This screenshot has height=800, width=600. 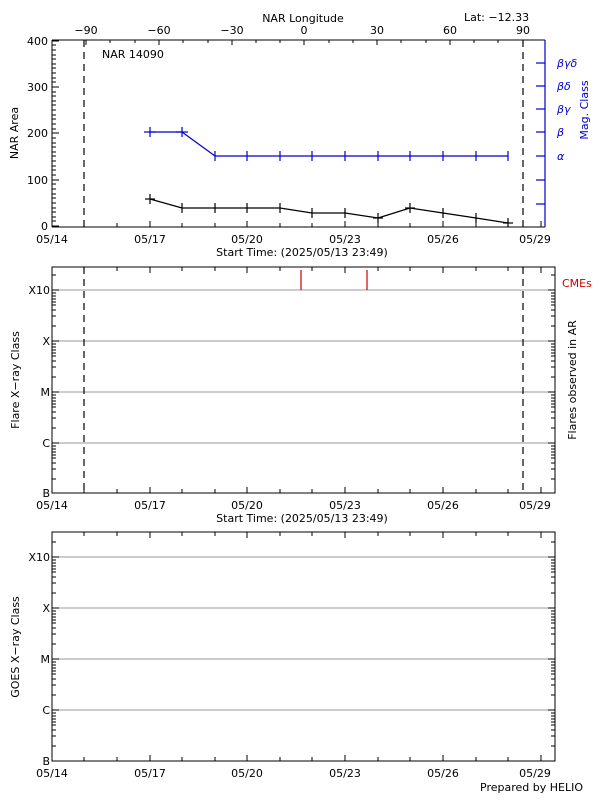 I want to click on longitude-axis-label: NAR Longitude, so click(x=303, y=18).